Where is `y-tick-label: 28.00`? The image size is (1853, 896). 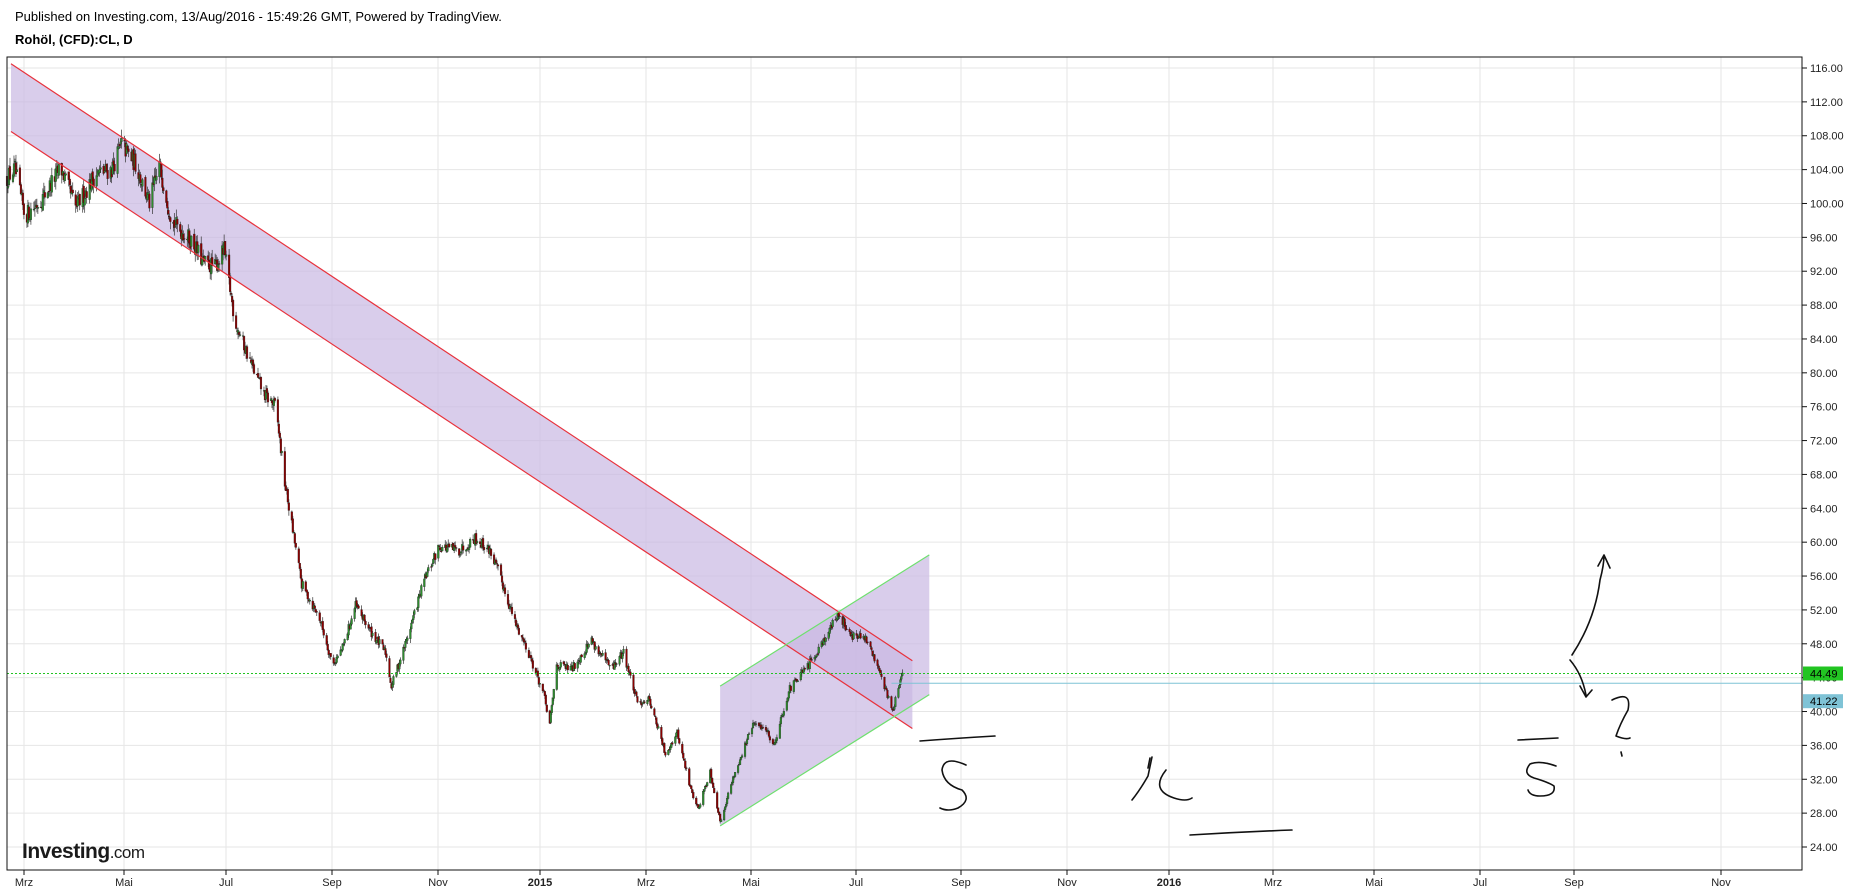 y-tick-label: 28.00 is located at coordinates (1824, 814).